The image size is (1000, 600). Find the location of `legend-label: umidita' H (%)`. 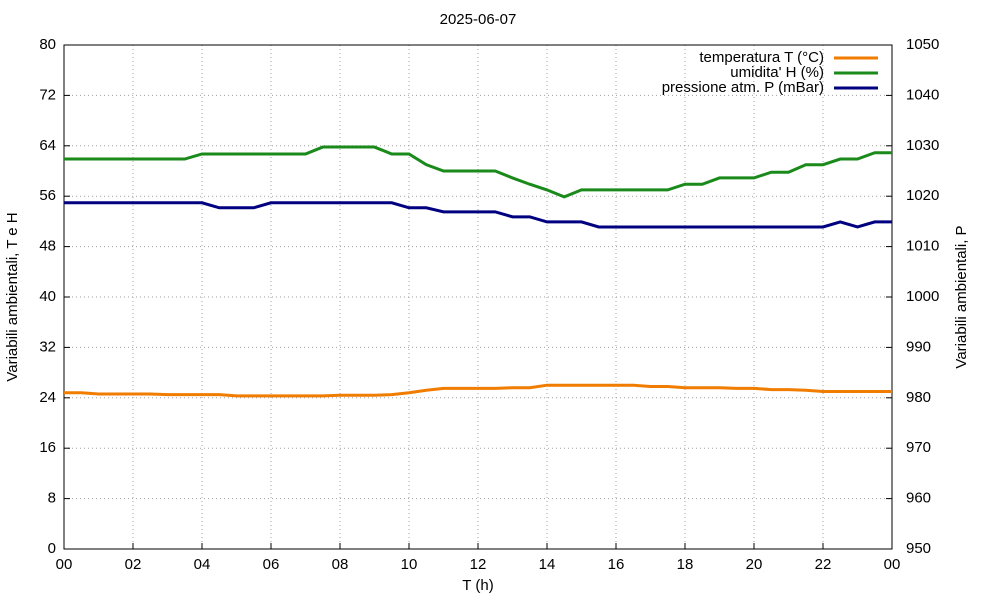

legend-label: umidita' H (%) is located at coordinates (777, 72).